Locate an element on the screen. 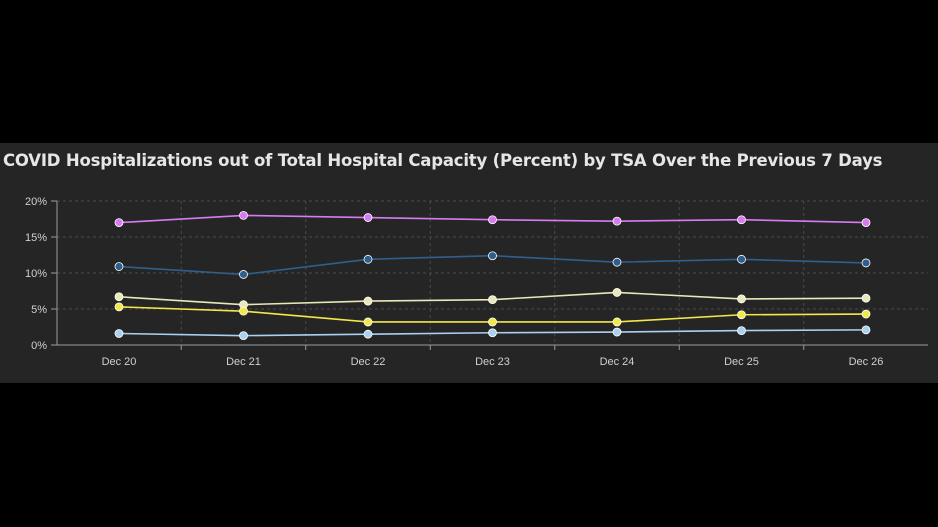  y-tick-label: 15% is located at coordinates (36, 238).